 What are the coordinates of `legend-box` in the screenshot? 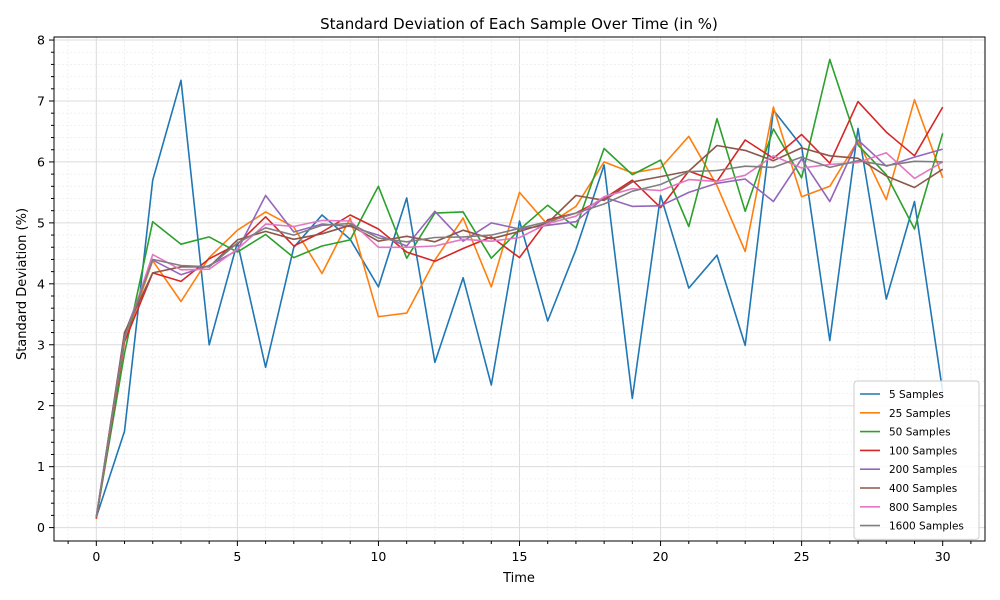 It's located at (916, 460).